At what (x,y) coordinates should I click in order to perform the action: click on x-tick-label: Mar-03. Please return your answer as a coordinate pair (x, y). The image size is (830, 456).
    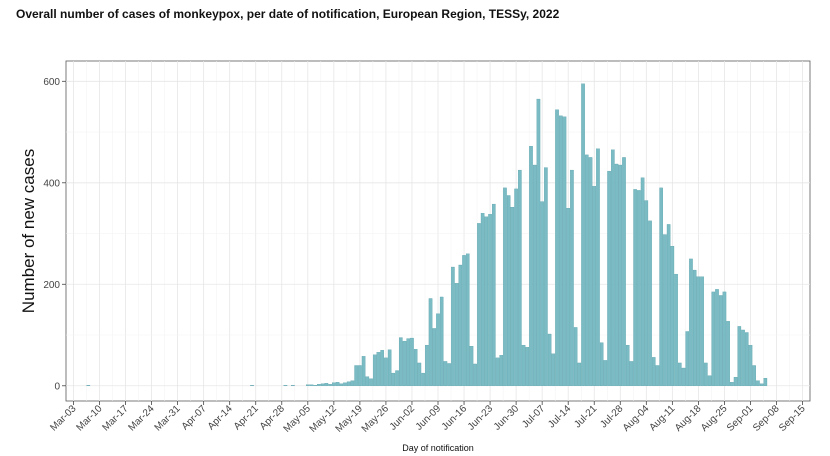
    Looking at the image, I should click on (63, 418).